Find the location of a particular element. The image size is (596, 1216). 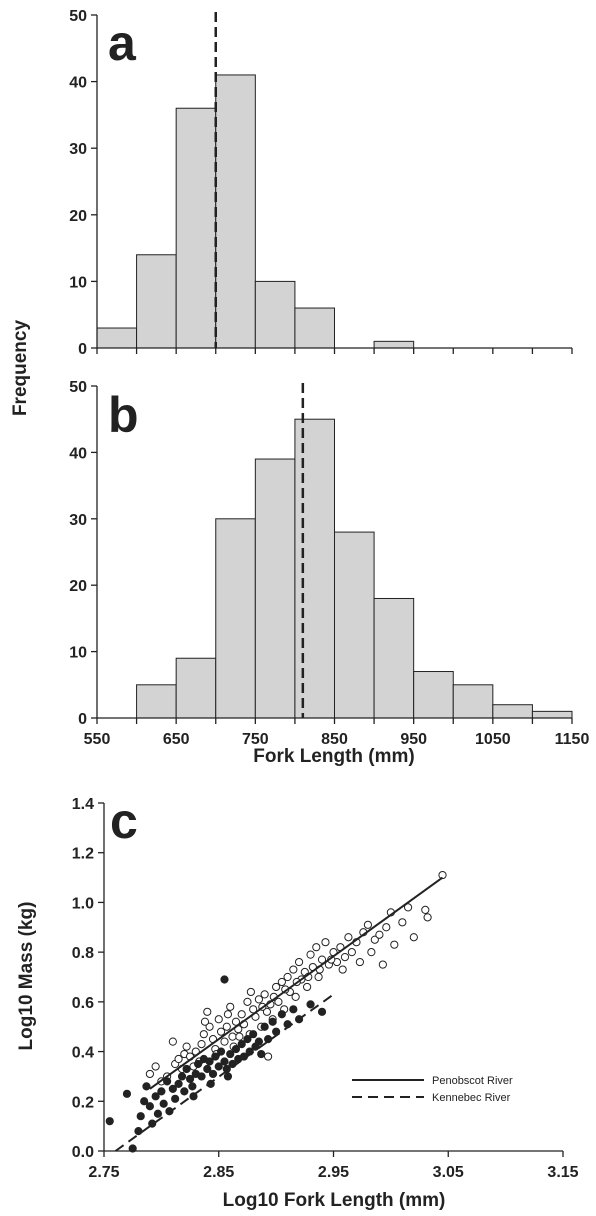

histogram-b-y-tick-label: 0 is located at coordinates (82, 719).